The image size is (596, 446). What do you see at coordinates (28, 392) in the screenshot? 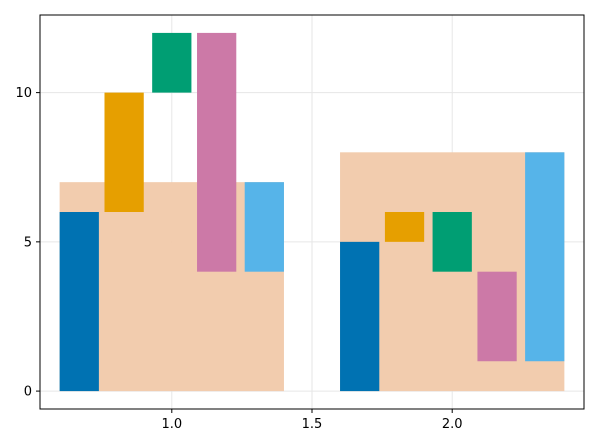
I see `y-tick-label: 0` at bounding box center [28, 392].